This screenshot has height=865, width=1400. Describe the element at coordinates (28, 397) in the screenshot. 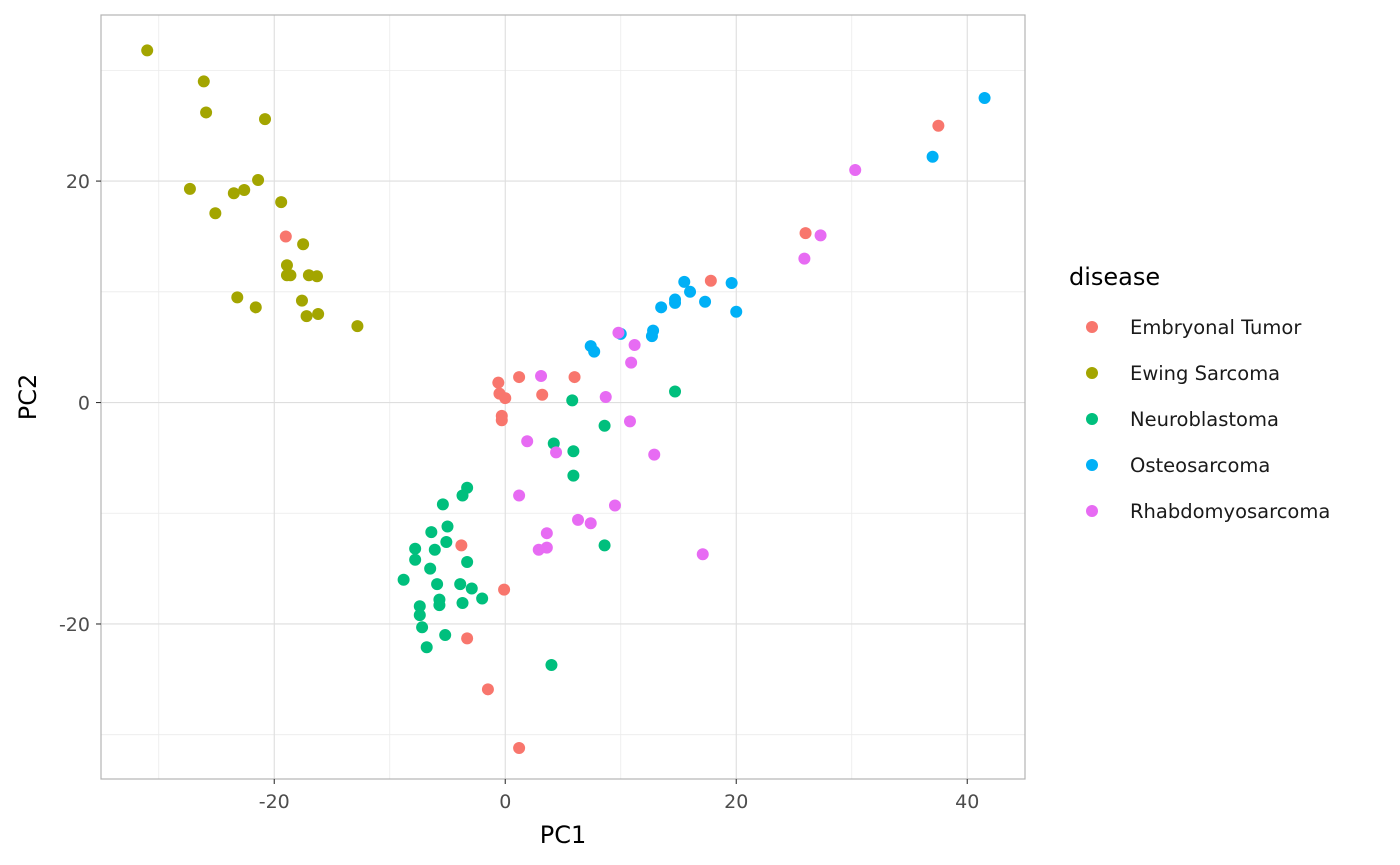

I see `y-axis-title: PC2` at that location.